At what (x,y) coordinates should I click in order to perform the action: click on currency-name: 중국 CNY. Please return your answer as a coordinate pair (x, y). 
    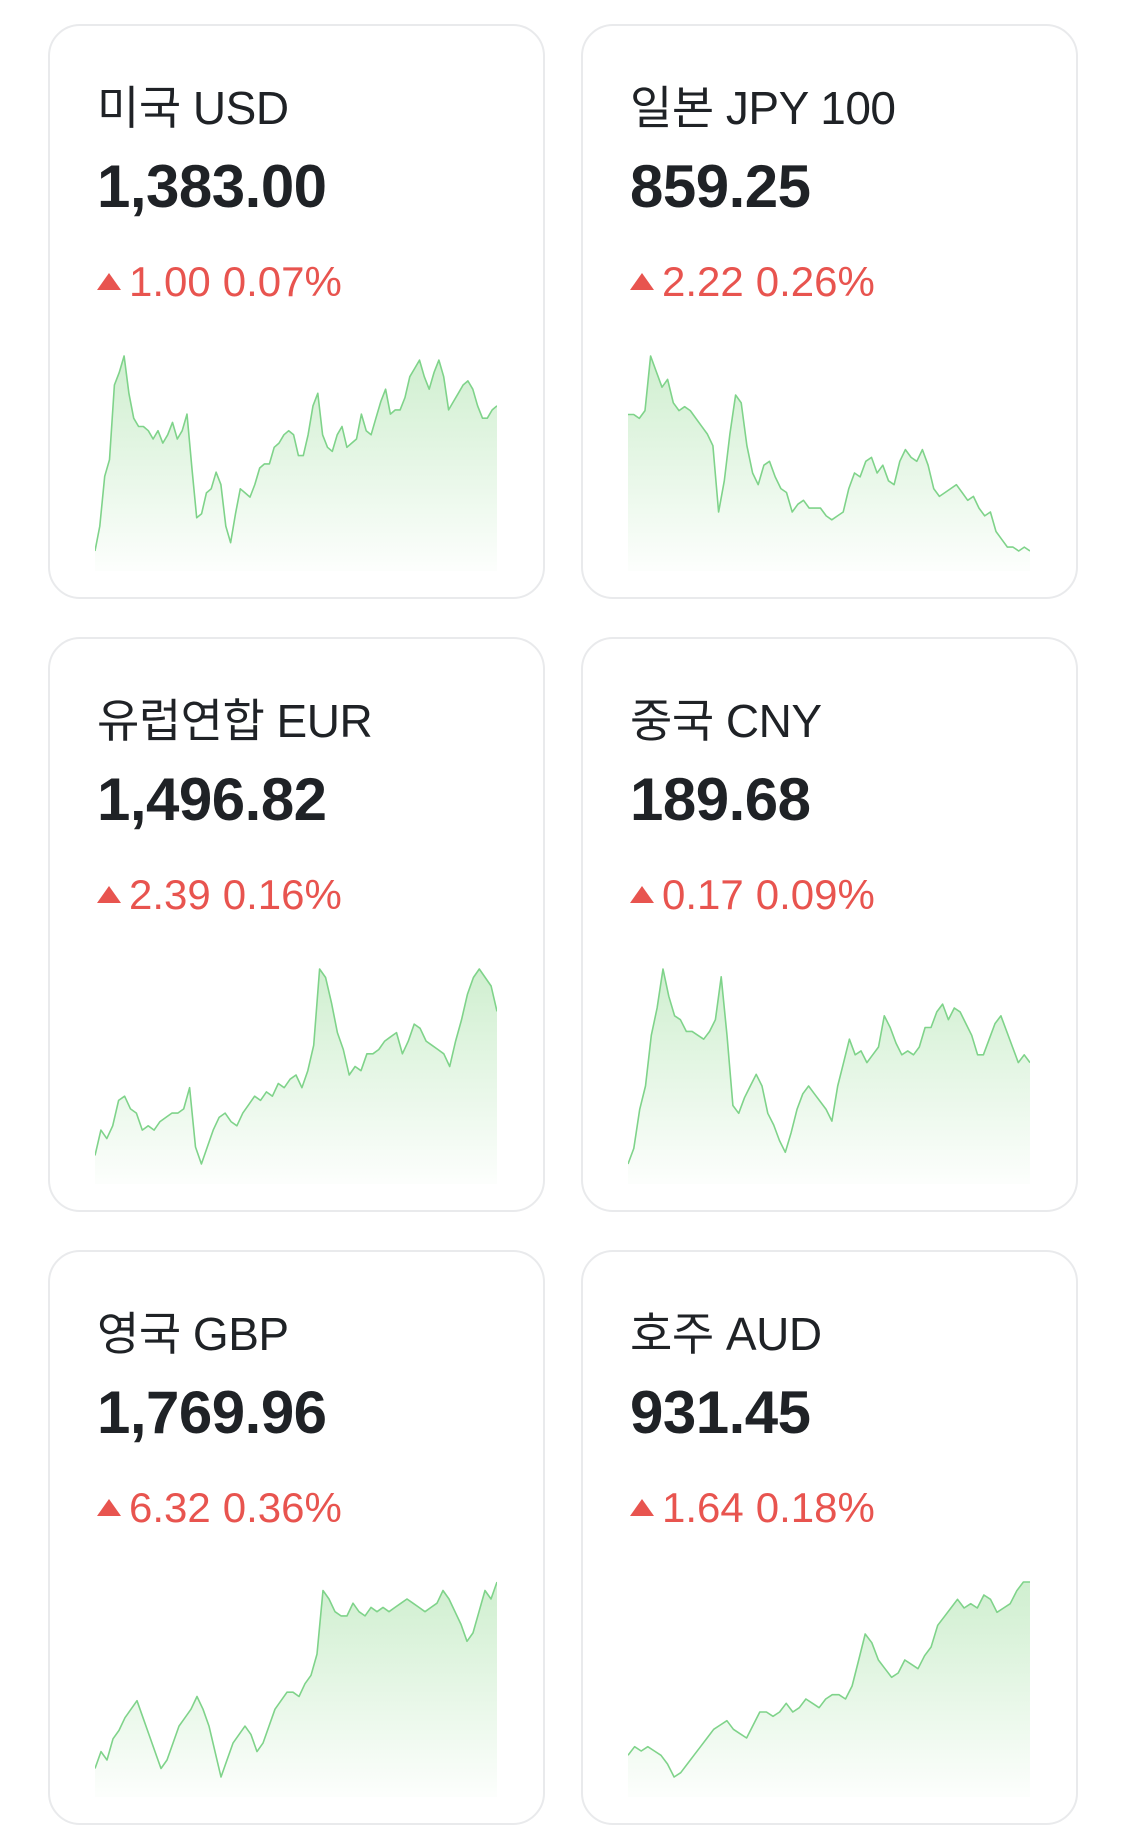
    Looking at the image, I should click on (726, 721).